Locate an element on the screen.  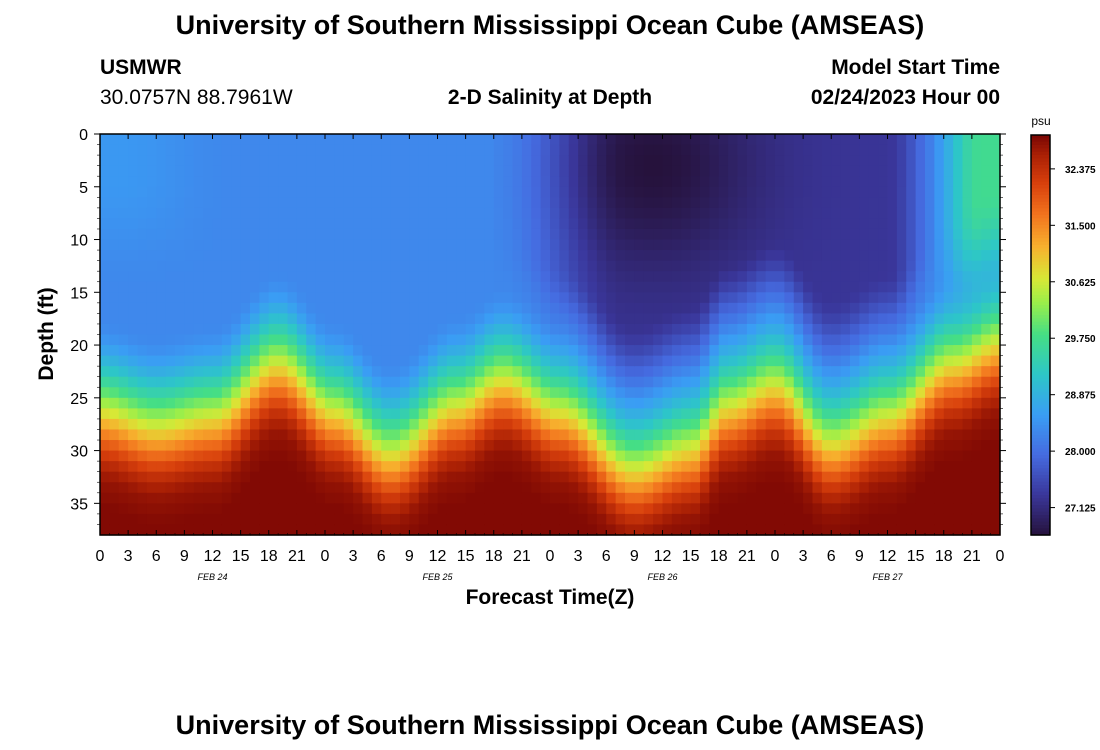
colorbar-tick-label: 28.000 is located at coordinates (1080, 452).